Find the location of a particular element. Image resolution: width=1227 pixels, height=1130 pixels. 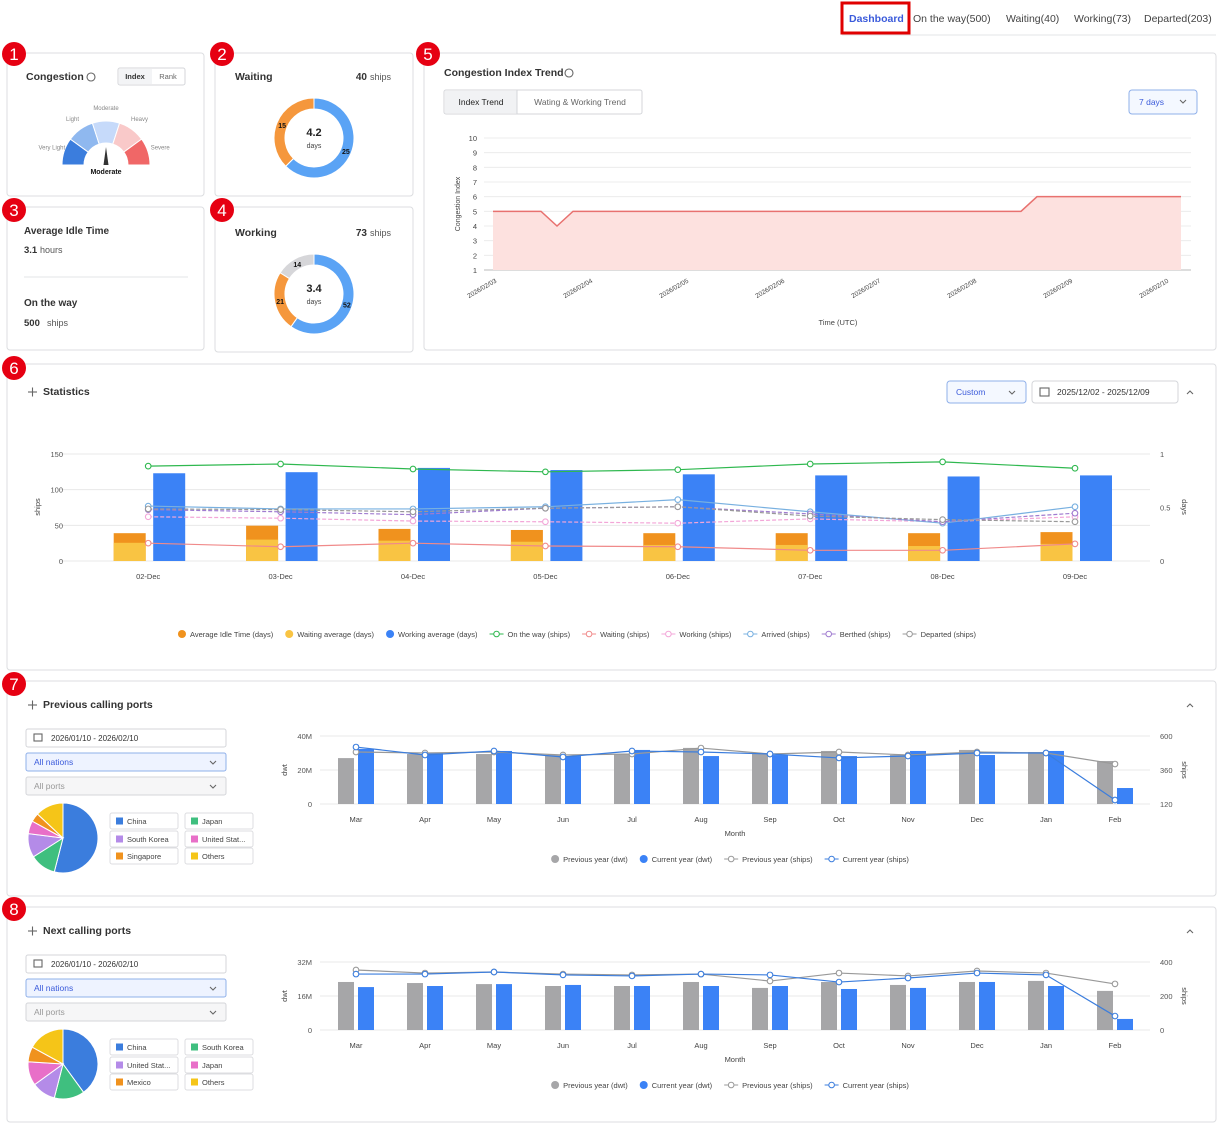

line is located at coordinates (612, 520).